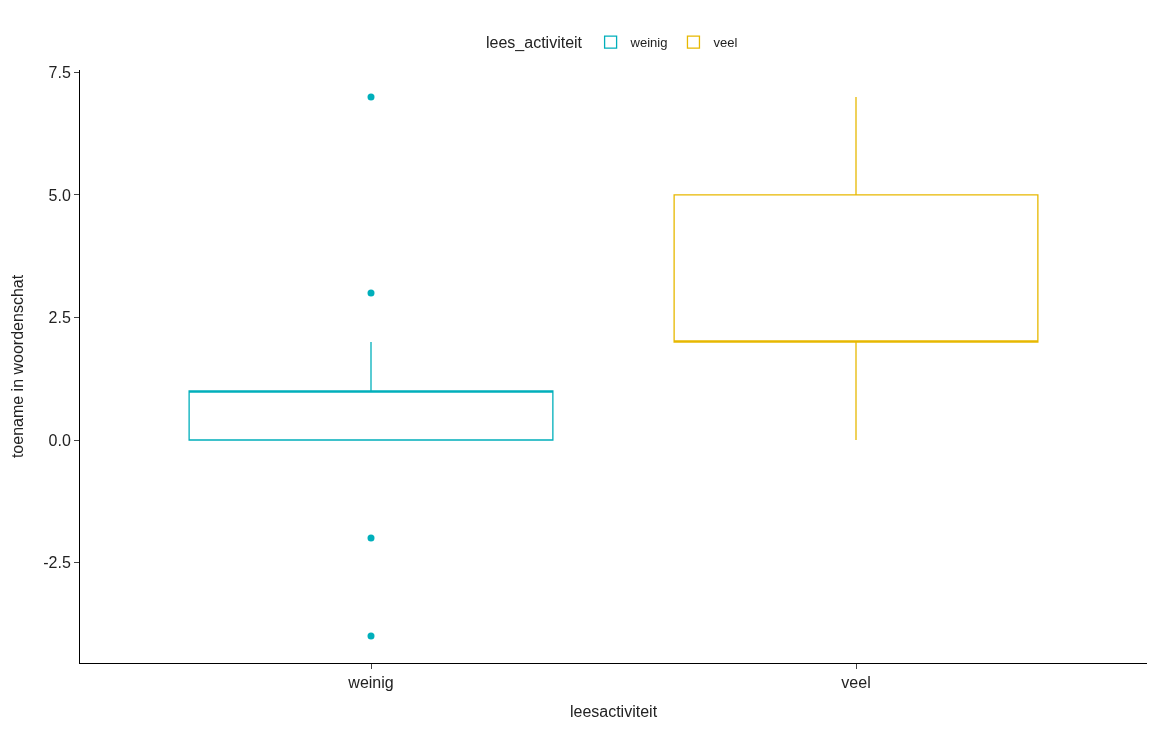  What do you see at coordinates (57, 563) in the screenshot?
I see `y-tick-label: -2.5` at bounding box center [57, 563].